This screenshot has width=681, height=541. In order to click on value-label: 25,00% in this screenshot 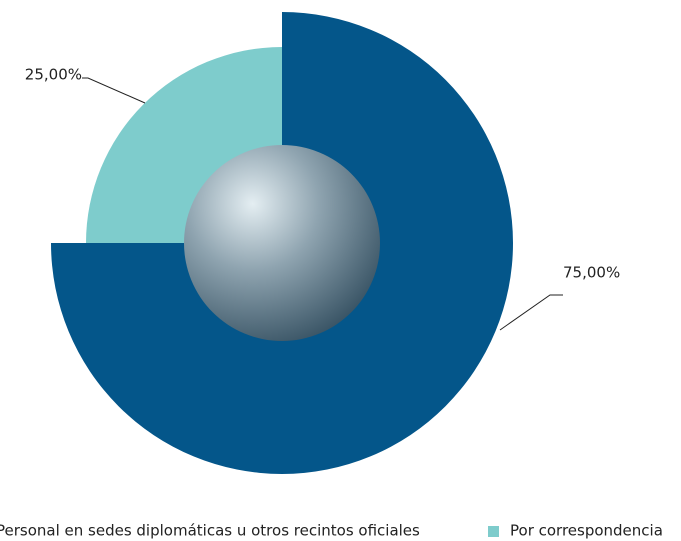, I will do `click(53, 75)`.